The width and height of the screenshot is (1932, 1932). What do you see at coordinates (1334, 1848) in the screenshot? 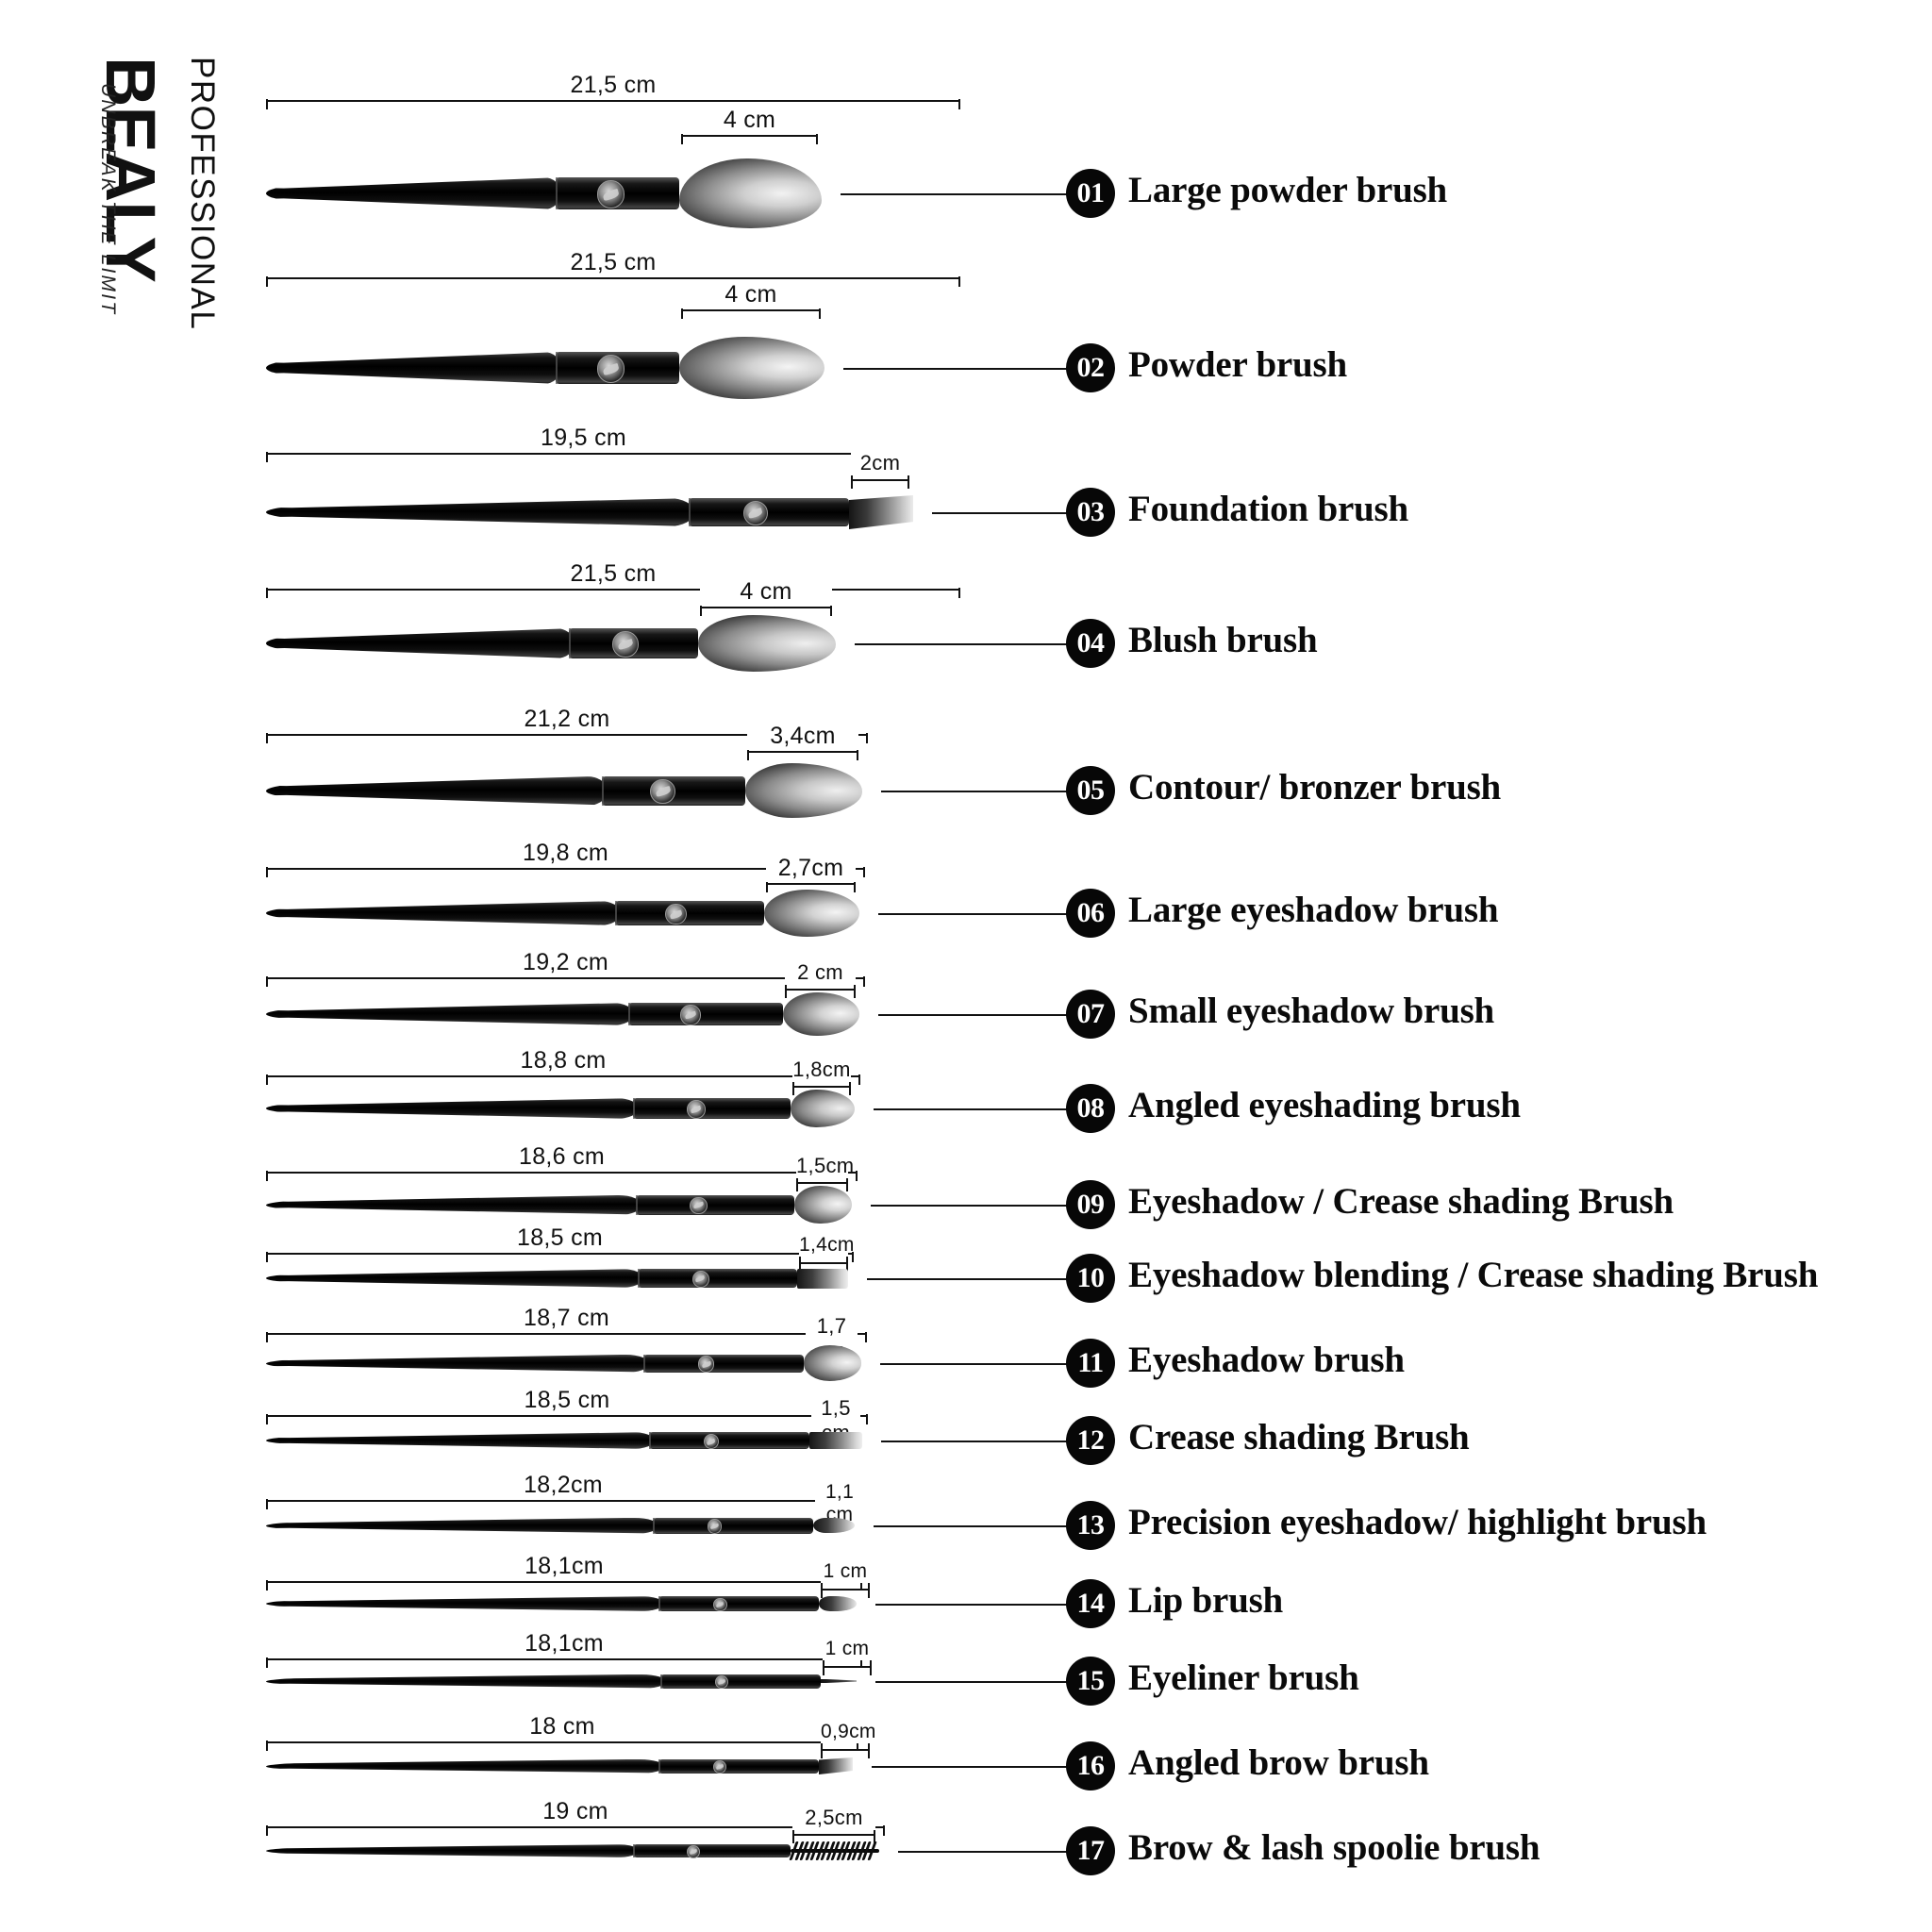
I see `item-label: Brow & lash spoolie brush` at bounding box center [1334, 1848].